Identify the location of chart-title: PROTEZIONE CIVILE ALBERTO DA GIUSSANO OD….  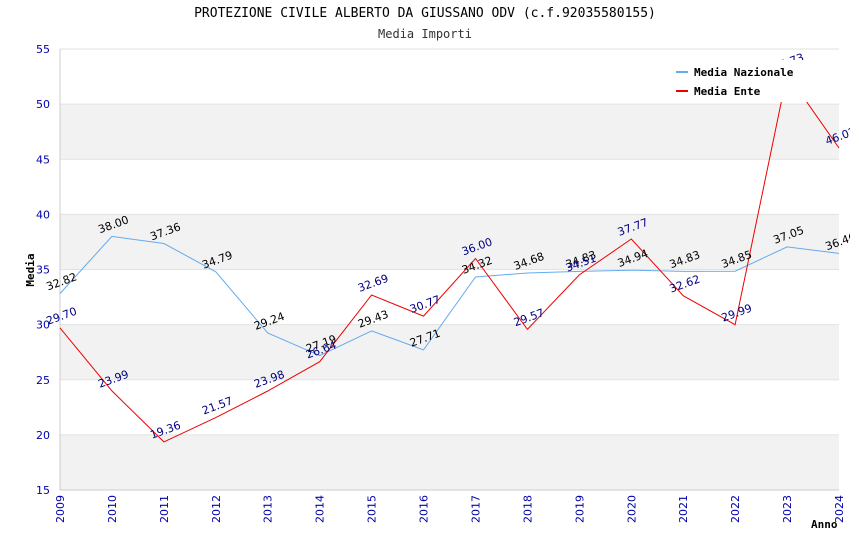
(425, 13).